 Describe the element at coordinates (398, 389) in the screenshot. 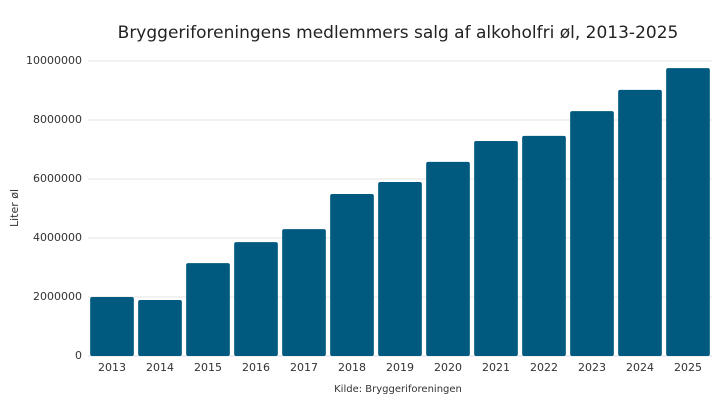

I see `source-note: Kilde: Bryggeriforeningen` at that location.